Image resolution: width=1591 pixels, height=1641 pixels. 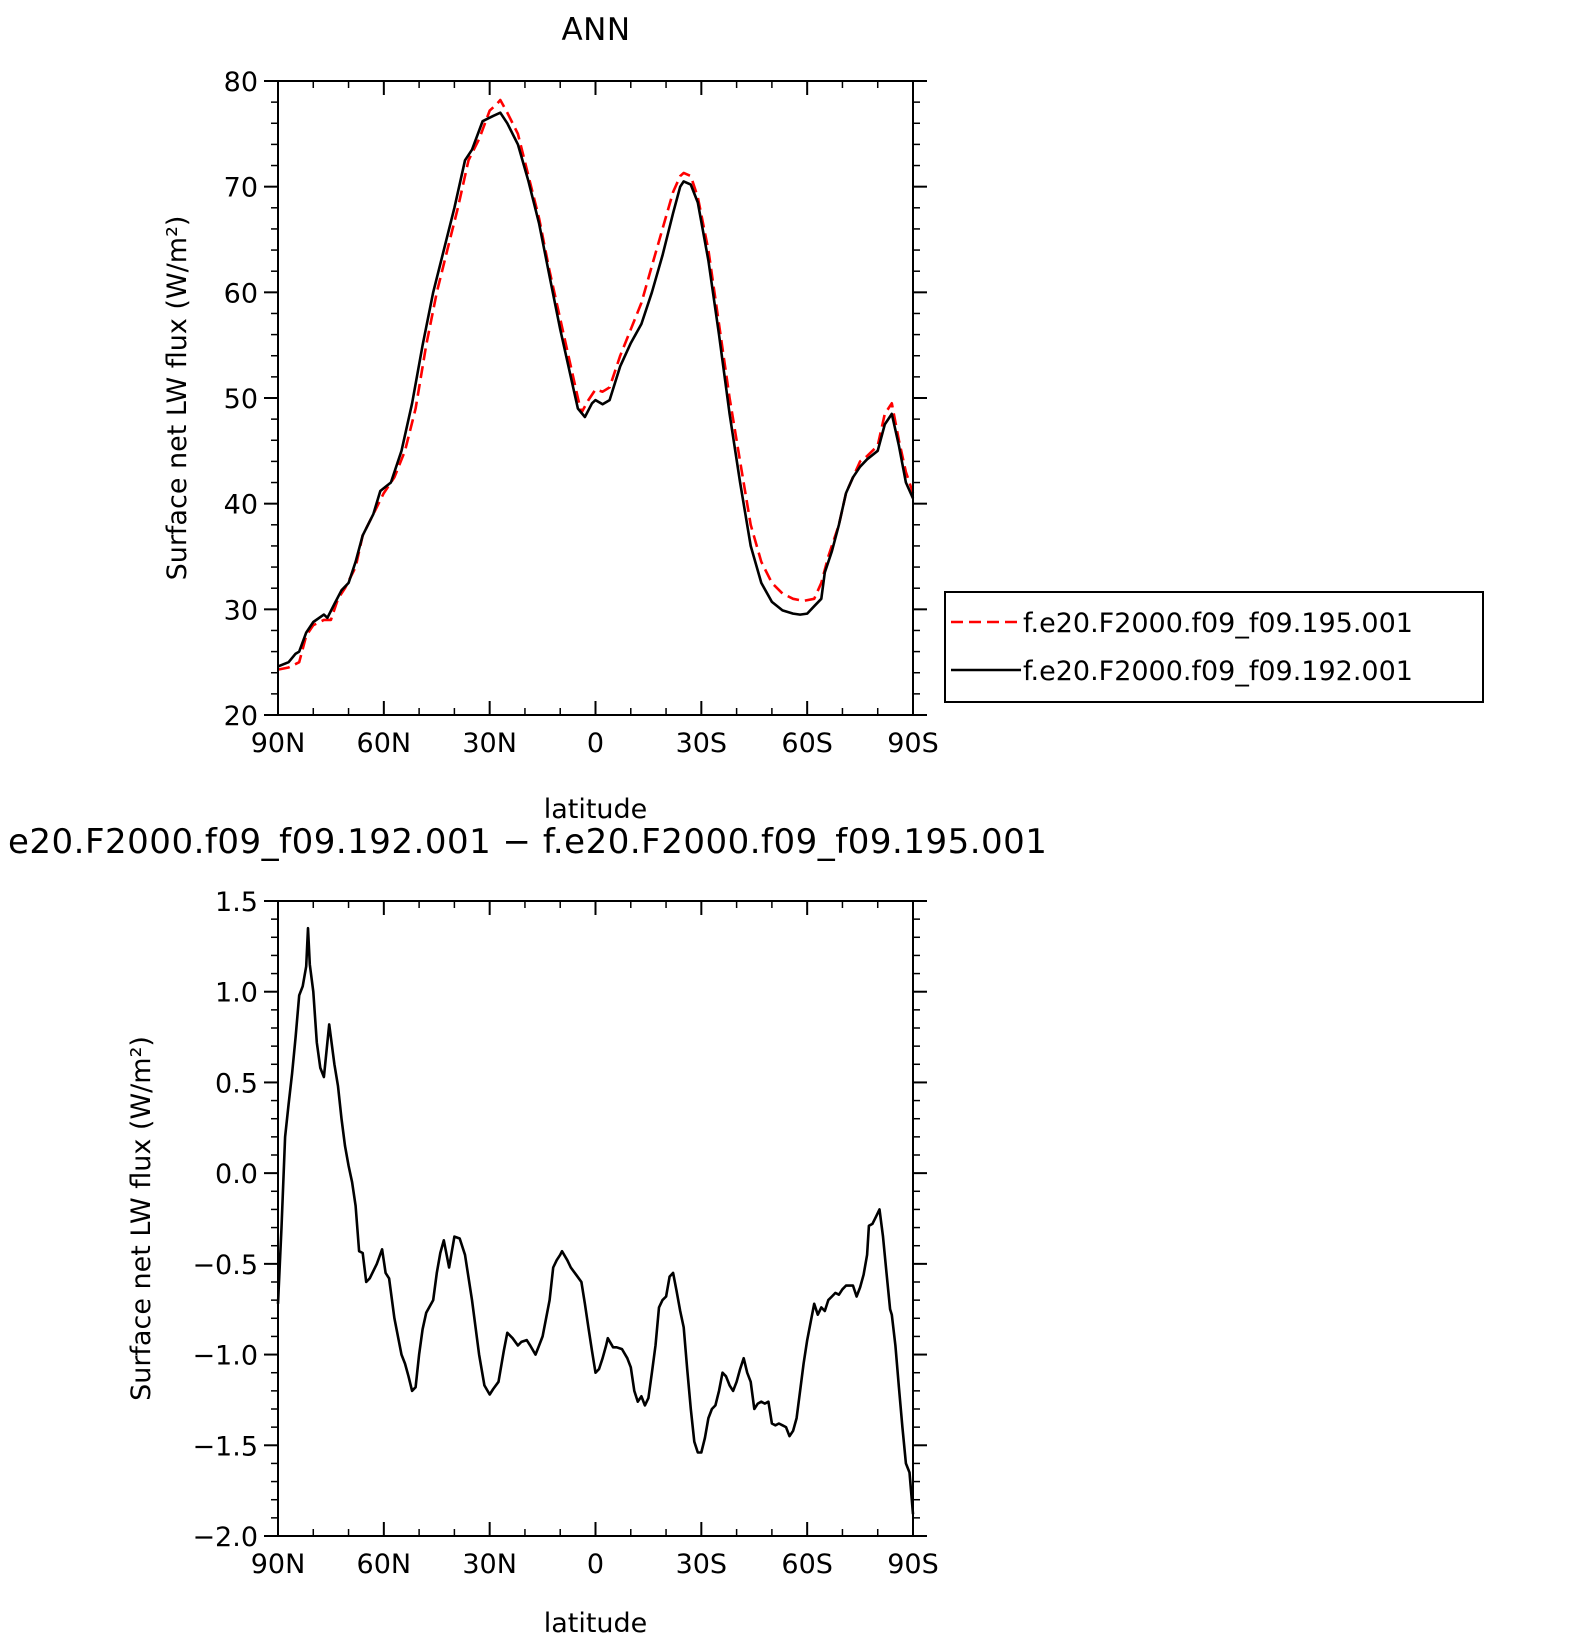 What do you see at coordinates (236, 993) in the screenshot?
I see `y-tick-label: 1.0` at bounding box center [236, 993].